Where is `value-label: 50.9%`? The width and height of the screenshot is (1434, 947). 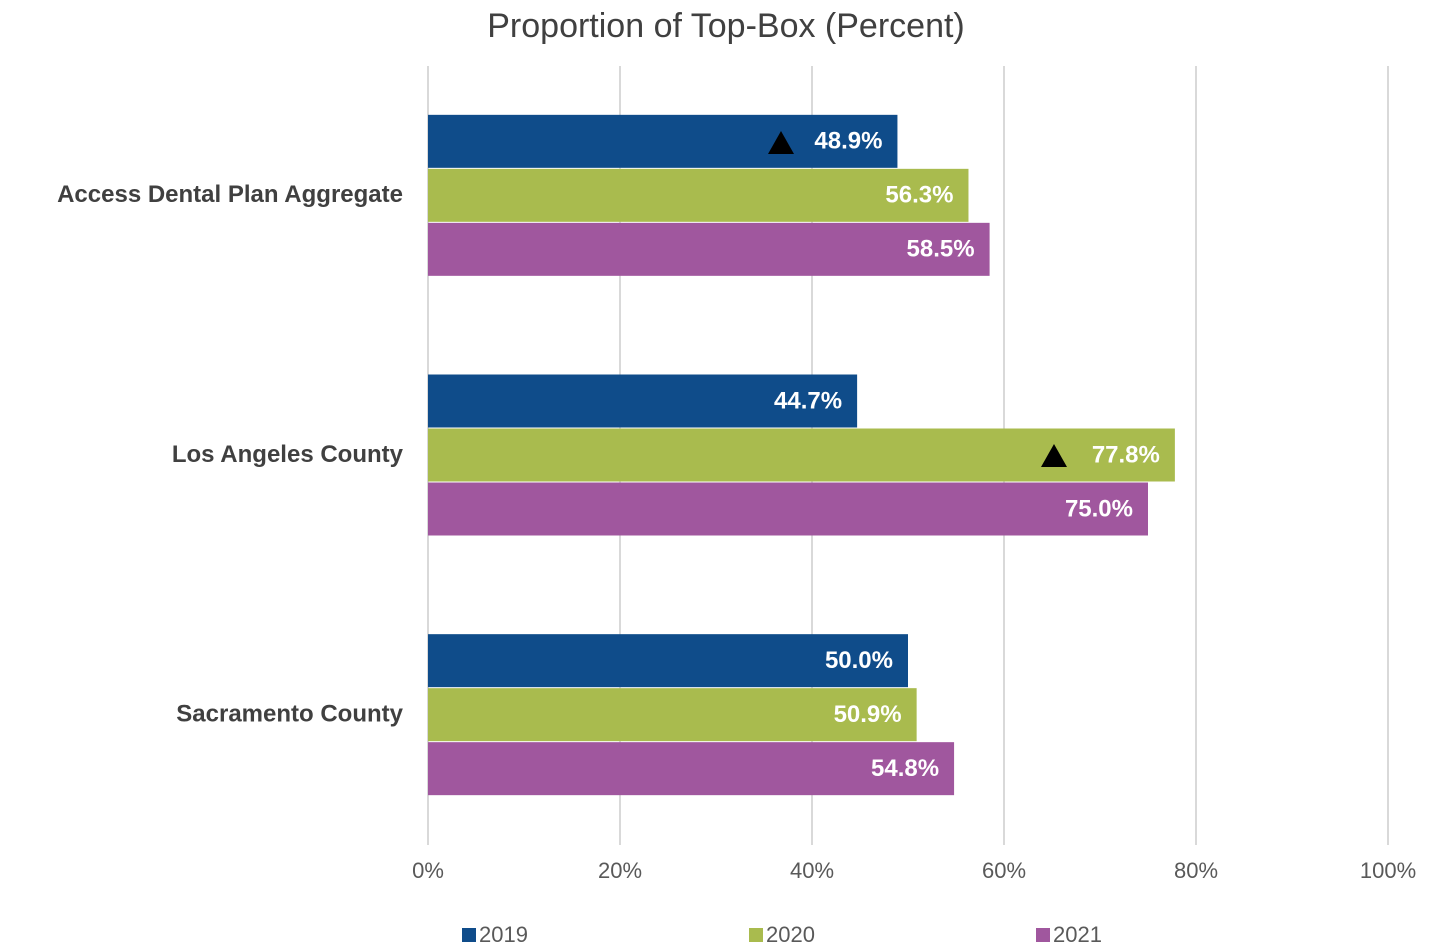 value-label: 50.9% is located at coordinates (868, 714).